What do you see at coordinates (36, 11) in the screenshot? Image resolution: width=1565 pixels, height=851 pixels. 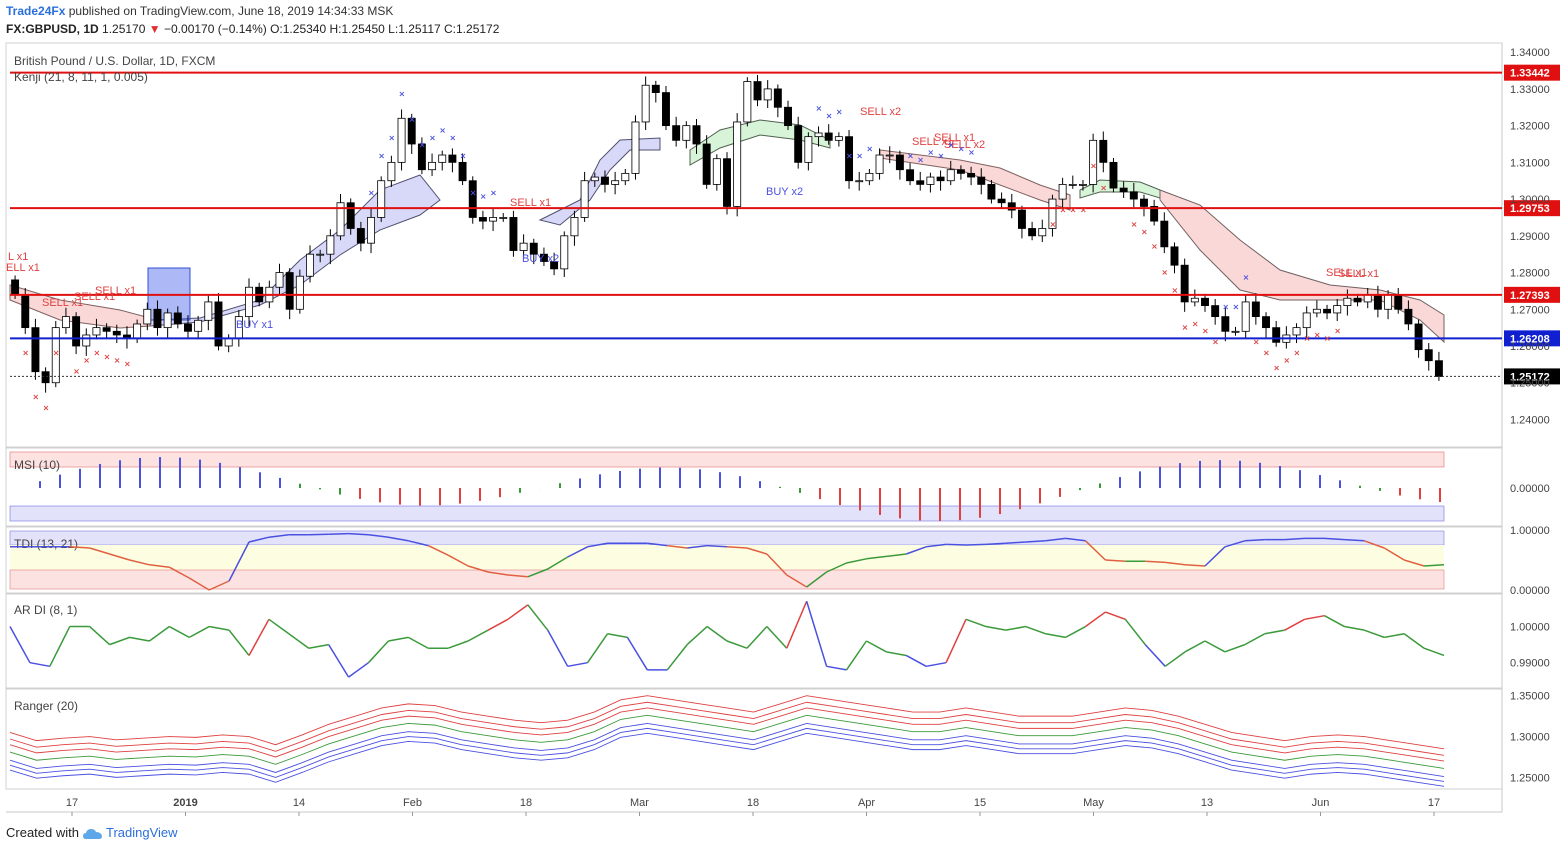 I see `brand-name: Trade24Fx` at bounding box center [36, 11].